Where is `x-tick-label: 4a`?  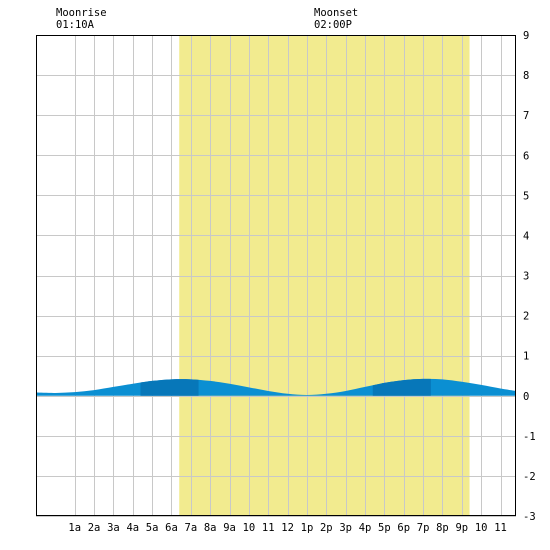
x-tick-label: 4a is located at coordinates (132, 528).